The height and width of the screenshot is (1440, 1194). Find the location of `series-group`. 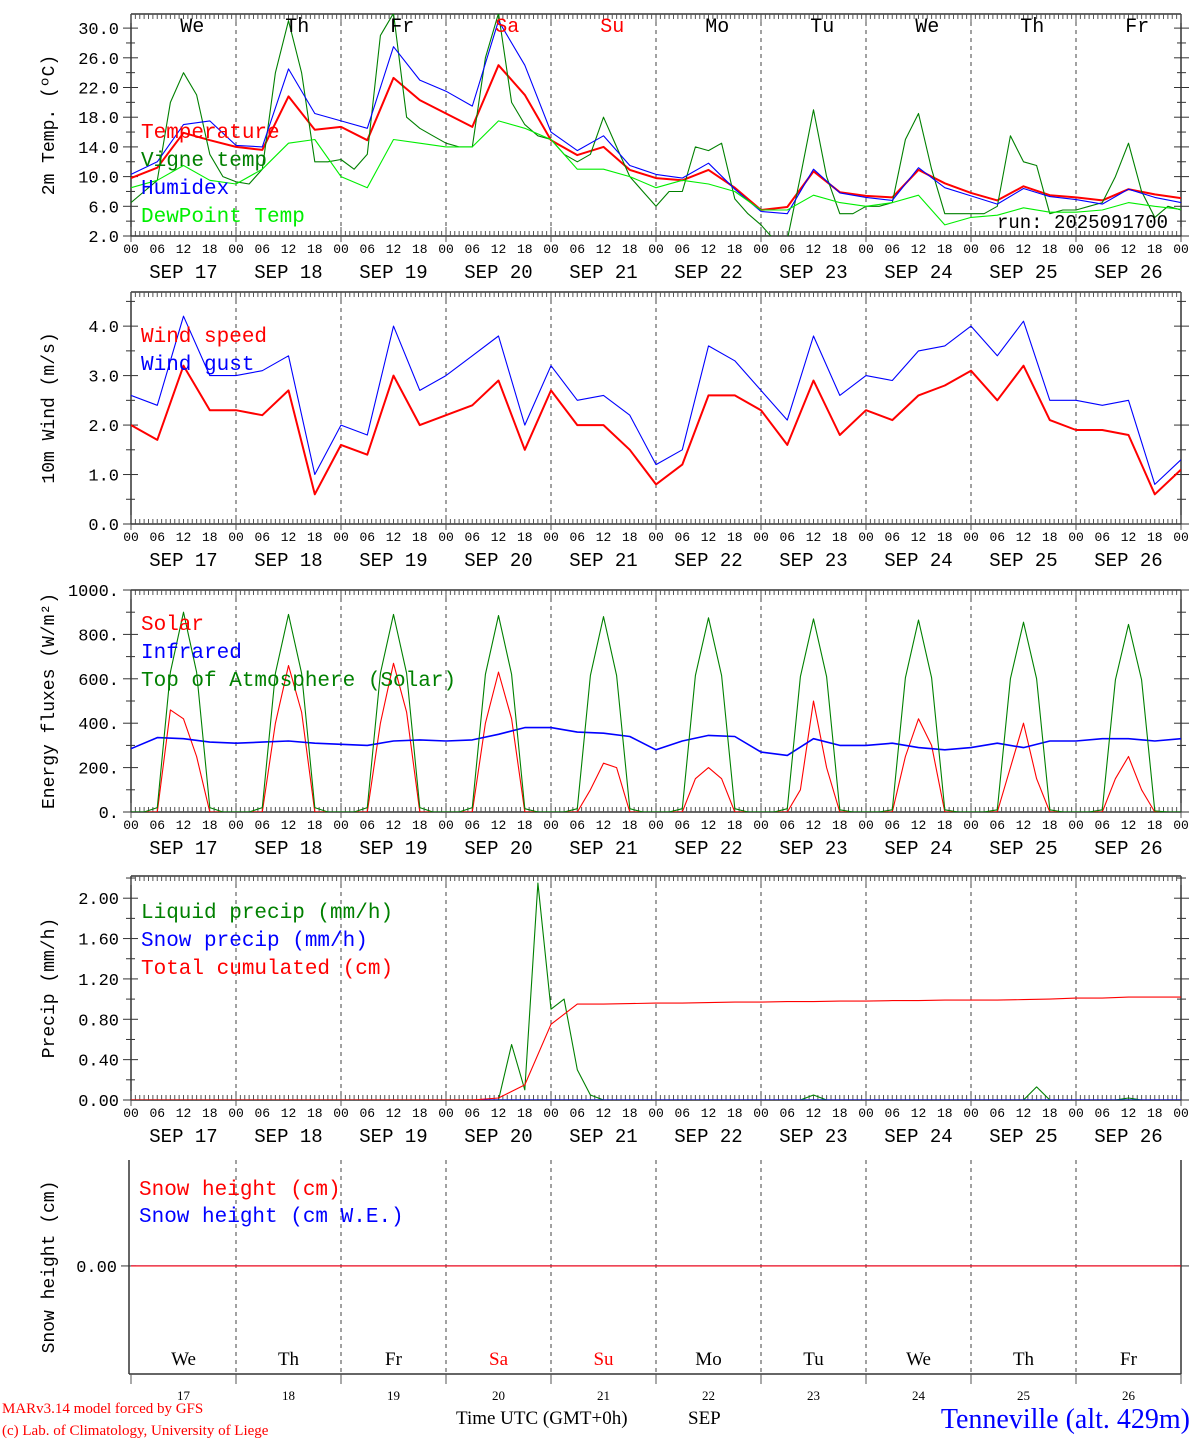

series-group is located at coordinates (656, 405).